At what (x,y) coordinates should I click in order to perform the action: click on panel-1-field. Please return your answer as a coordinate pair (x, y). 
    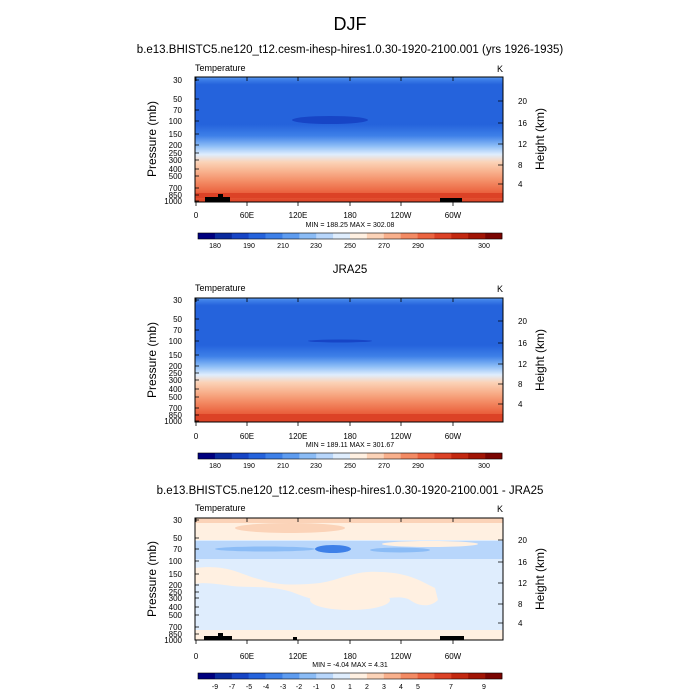
    Looking at the image, I should click on (349, 139).